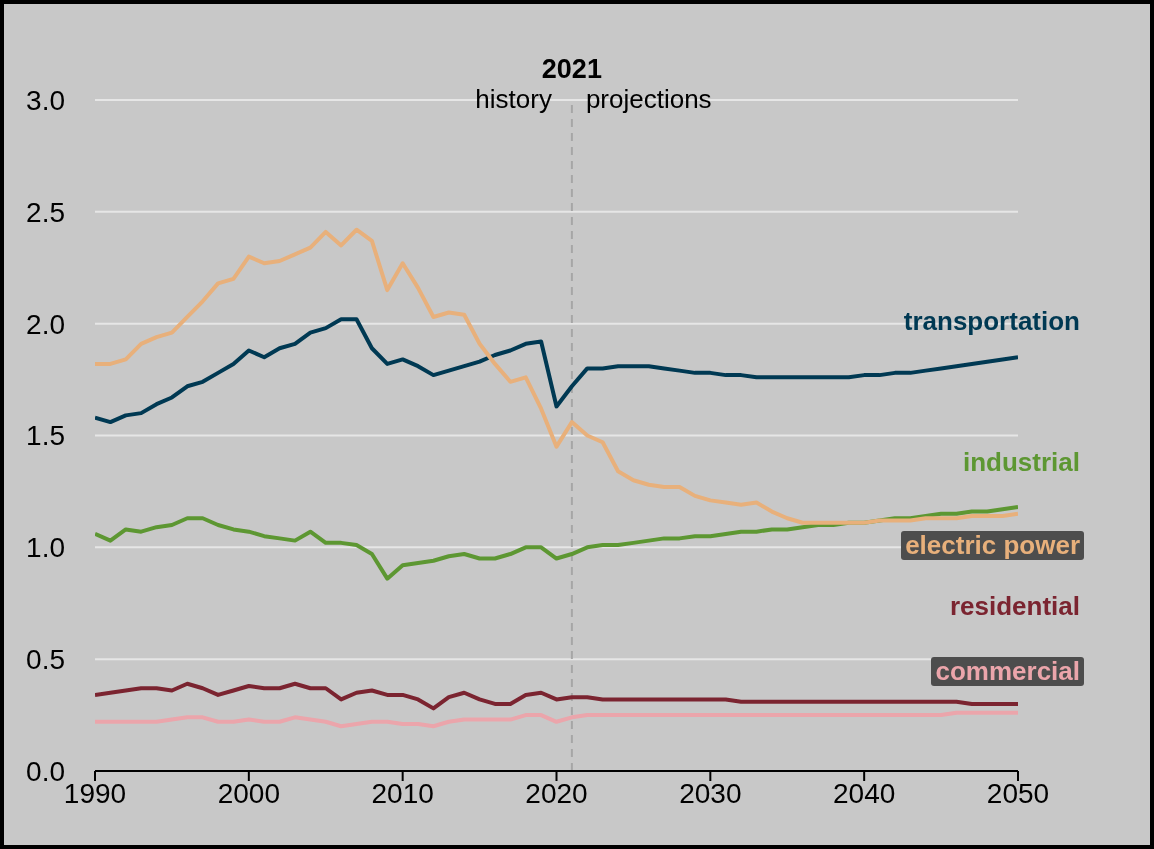 This screenshot has height=849, width=1154. I want to click on series-label: commercial, so click(1007, 671).